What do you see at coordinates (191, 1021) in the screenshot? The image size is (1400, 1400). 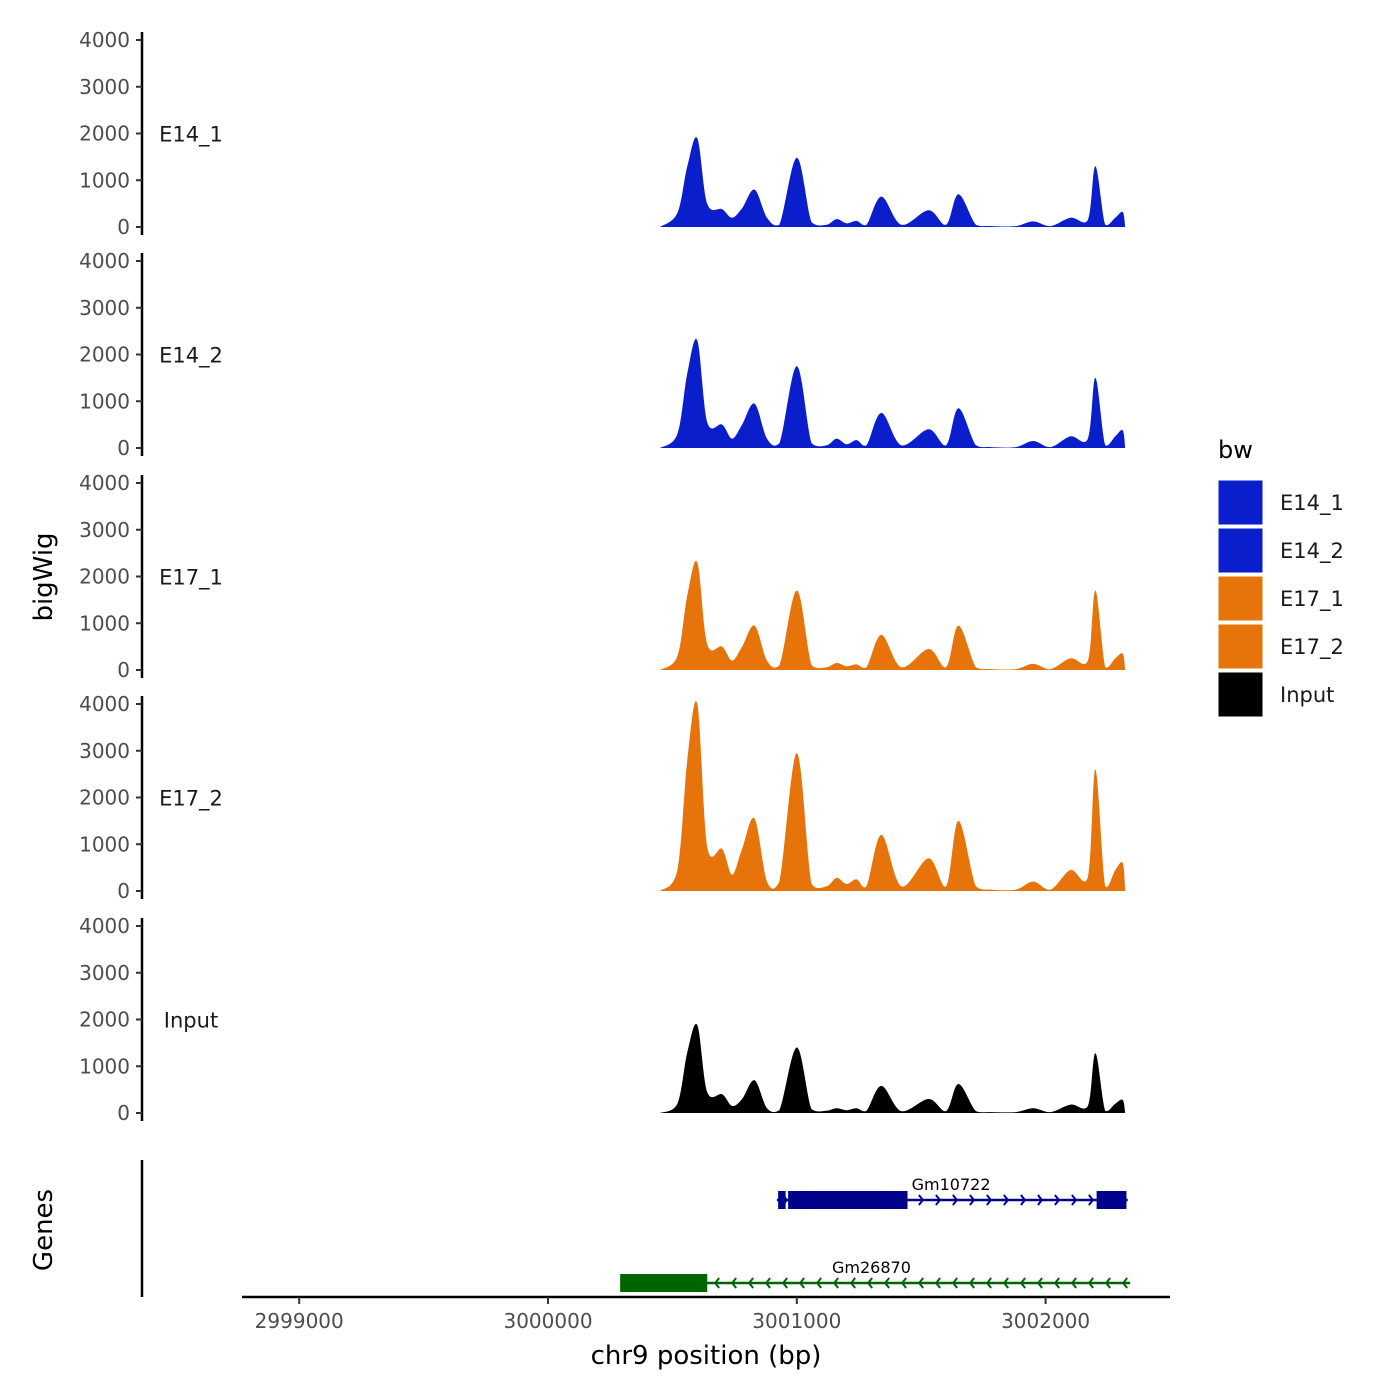 I see `track-label: Input` at bounding box center [191, 1021].